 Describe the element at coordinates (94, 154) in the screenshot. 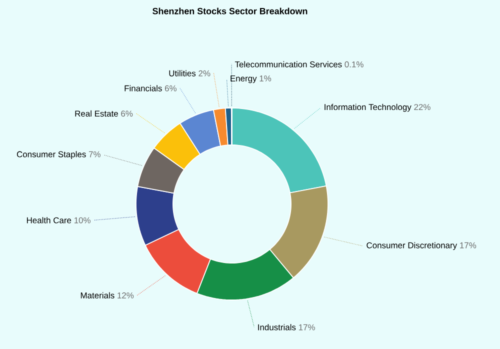

I see `data-label: 7%` at that location.